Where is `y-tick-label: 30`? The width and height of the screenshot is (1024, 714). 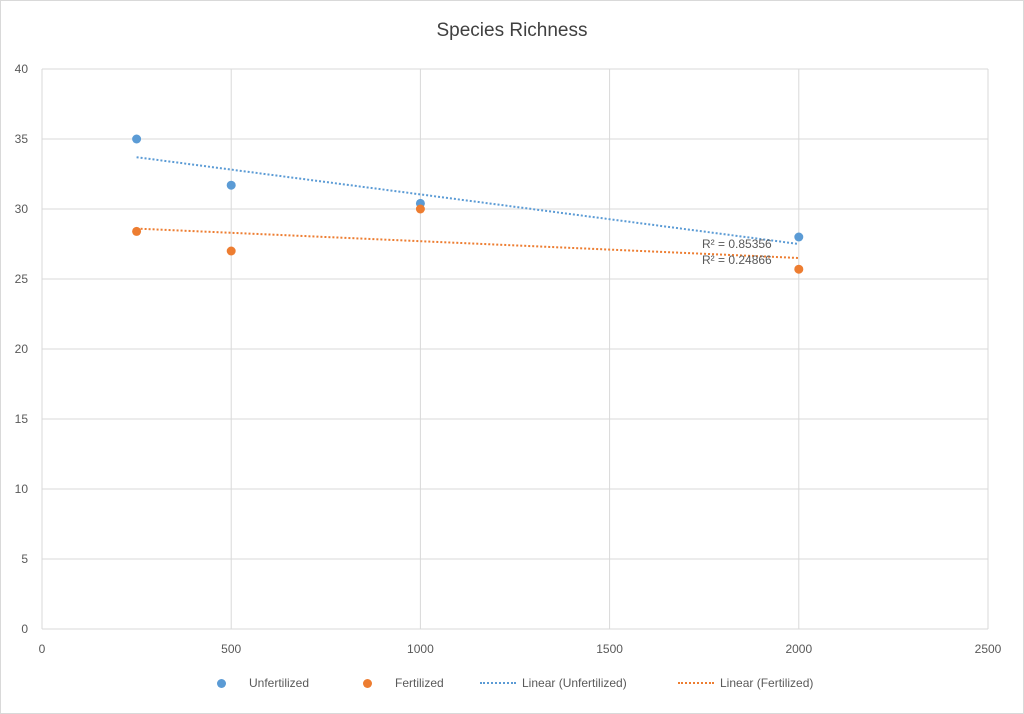 y-tick-label: 30 is located at coordinates (22, 209).